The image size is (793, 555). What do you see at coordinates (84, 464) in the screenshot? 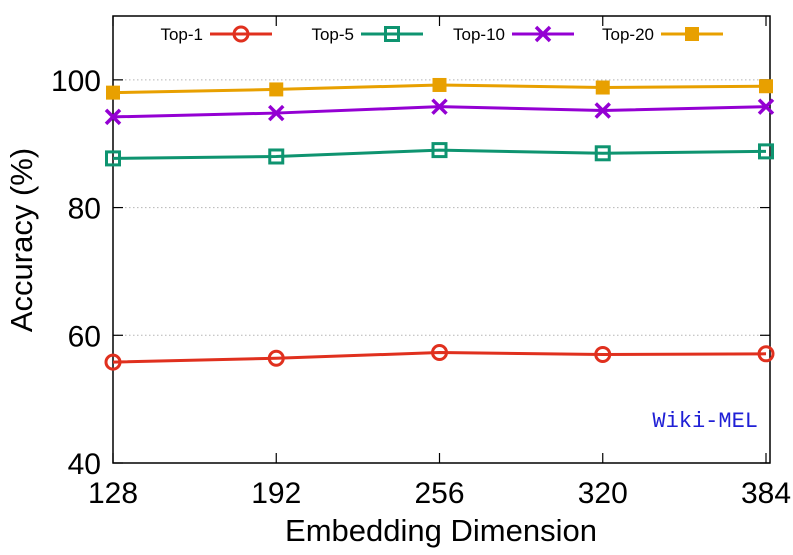
I see `y-tick-label: 40` at bounding box center [84, 464].